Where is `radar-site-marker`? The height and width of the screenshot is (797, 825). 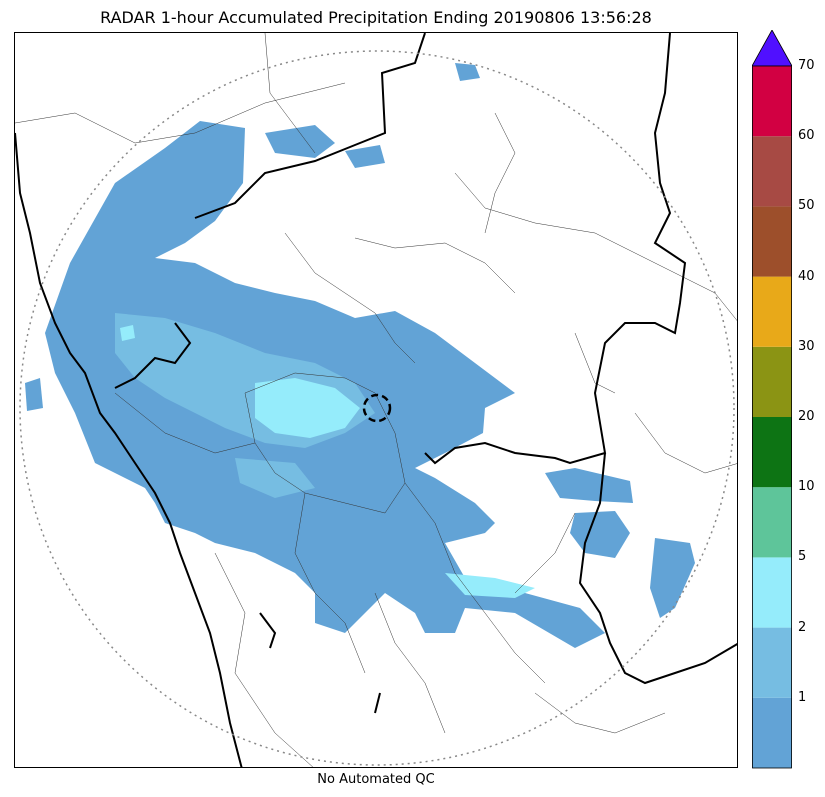 radar-site-marker is located at coordinates (377, 408).